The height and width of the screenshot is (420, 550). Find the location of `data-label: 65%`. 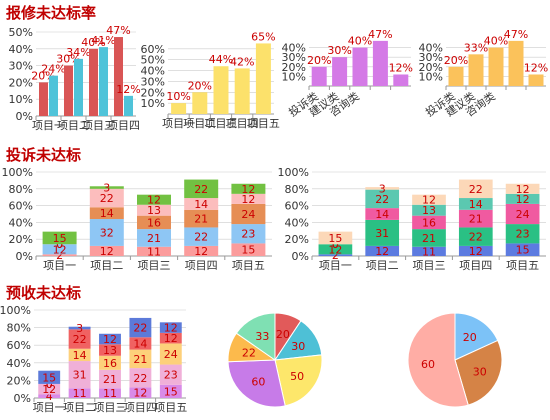

data-label: 65% is located at coordinates (263, 36).